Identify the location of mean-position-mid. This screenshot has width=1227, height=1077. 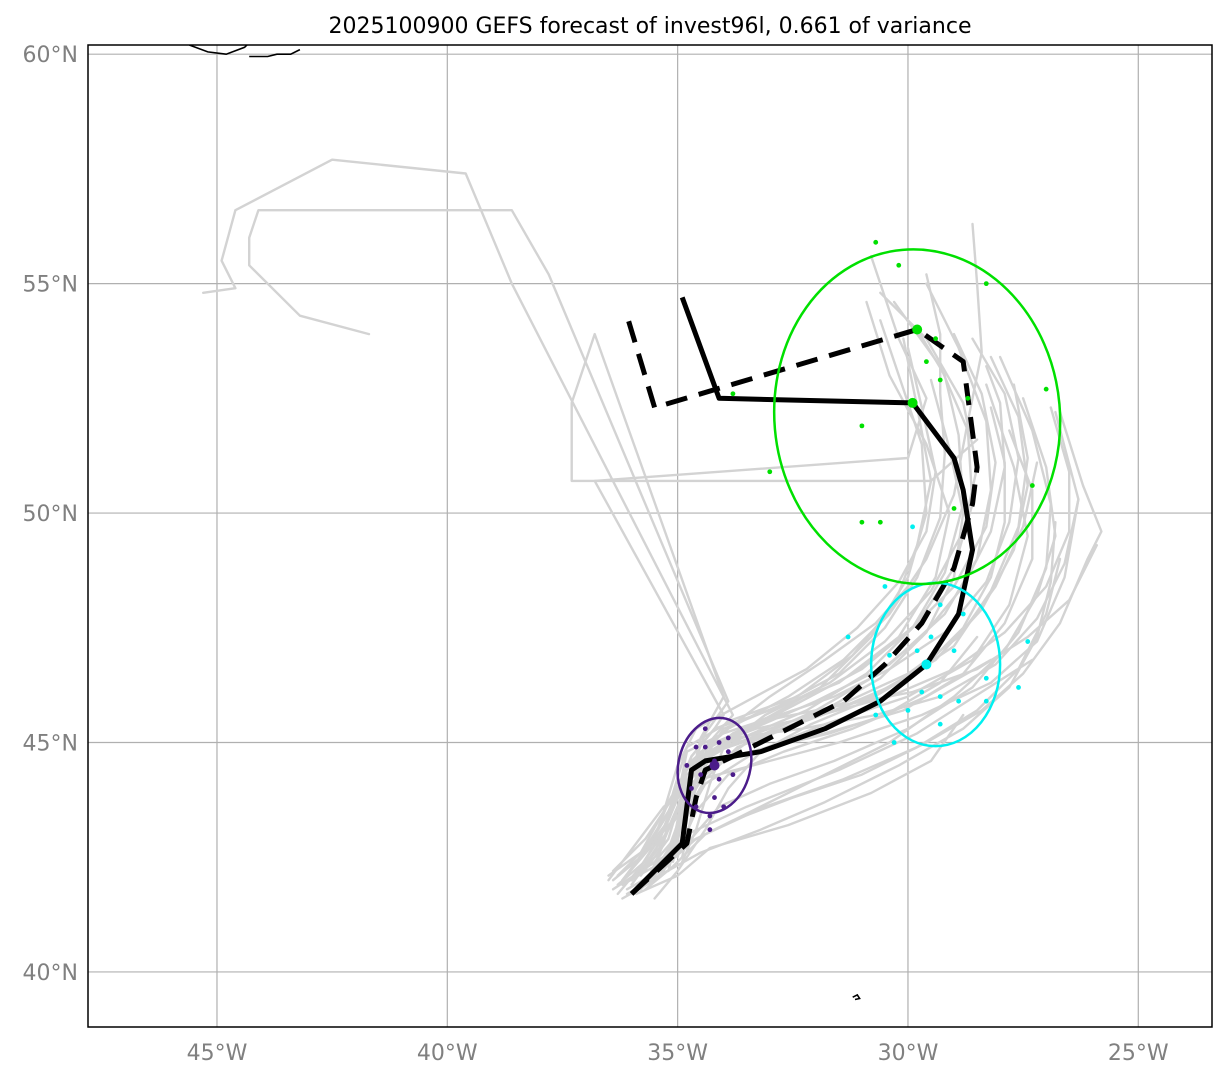
(926, 664).